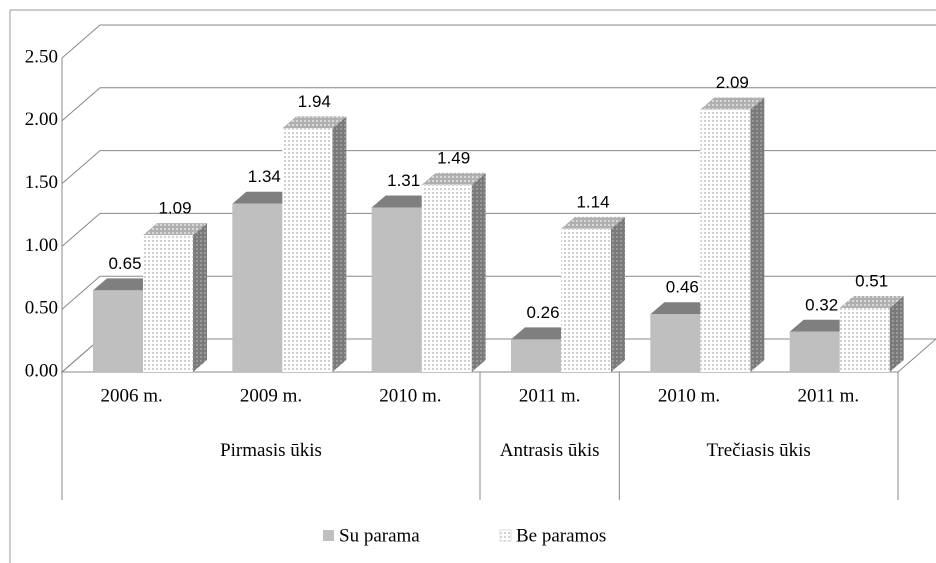 The width and height of the screenshot is (936, 563). I want to click on data-label: 1.31, so click(403, 180).